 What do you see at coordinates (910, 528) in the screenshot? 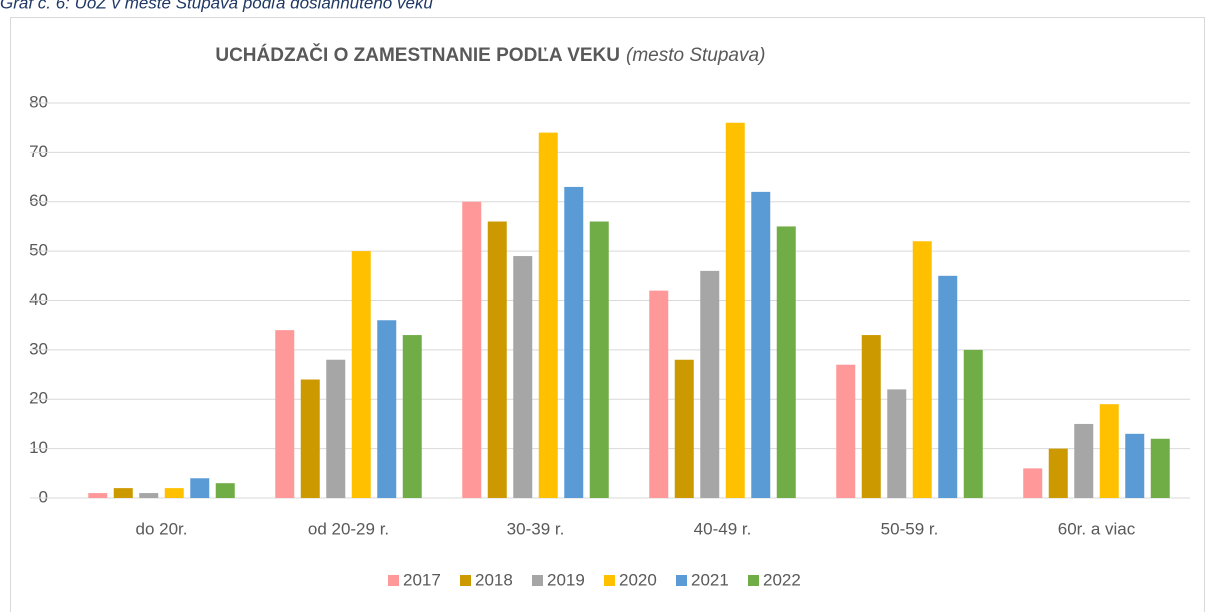
I see `x-tick-label: 50-59 r.` at bounding box center [910, 528].